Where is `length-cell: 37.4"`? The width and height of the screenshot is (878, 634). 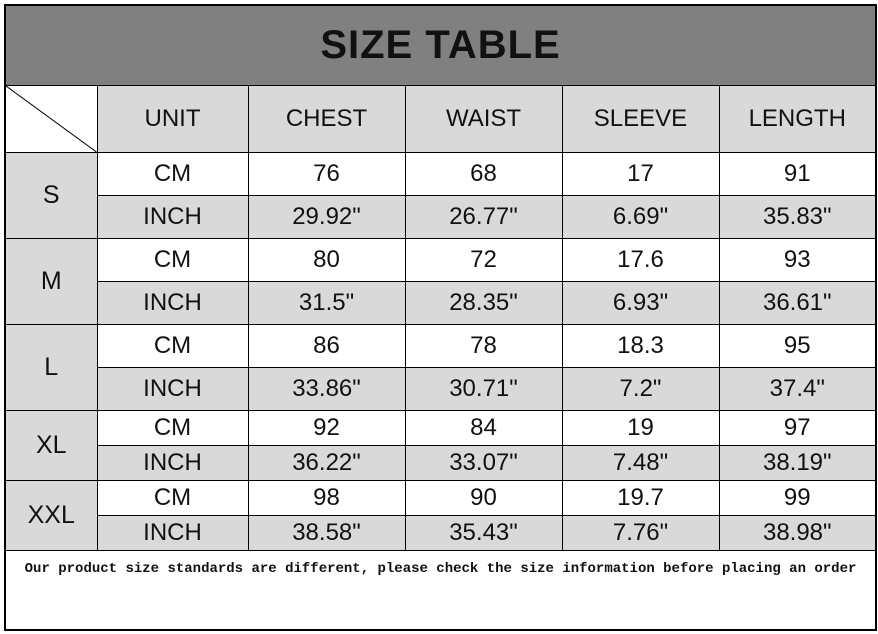
length-cell: 37.4" is located at coordinates (797, 389).